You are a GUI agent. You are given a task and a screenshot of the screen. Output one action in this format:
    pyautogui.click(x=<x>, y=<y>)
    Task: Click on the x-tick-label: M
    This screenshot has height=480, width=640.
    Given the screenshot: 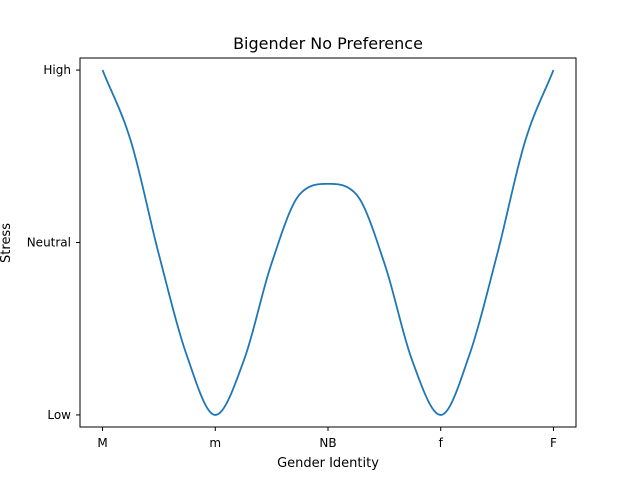 What is the action you would take?
    pyautogui.click(x=102, y=443)
    